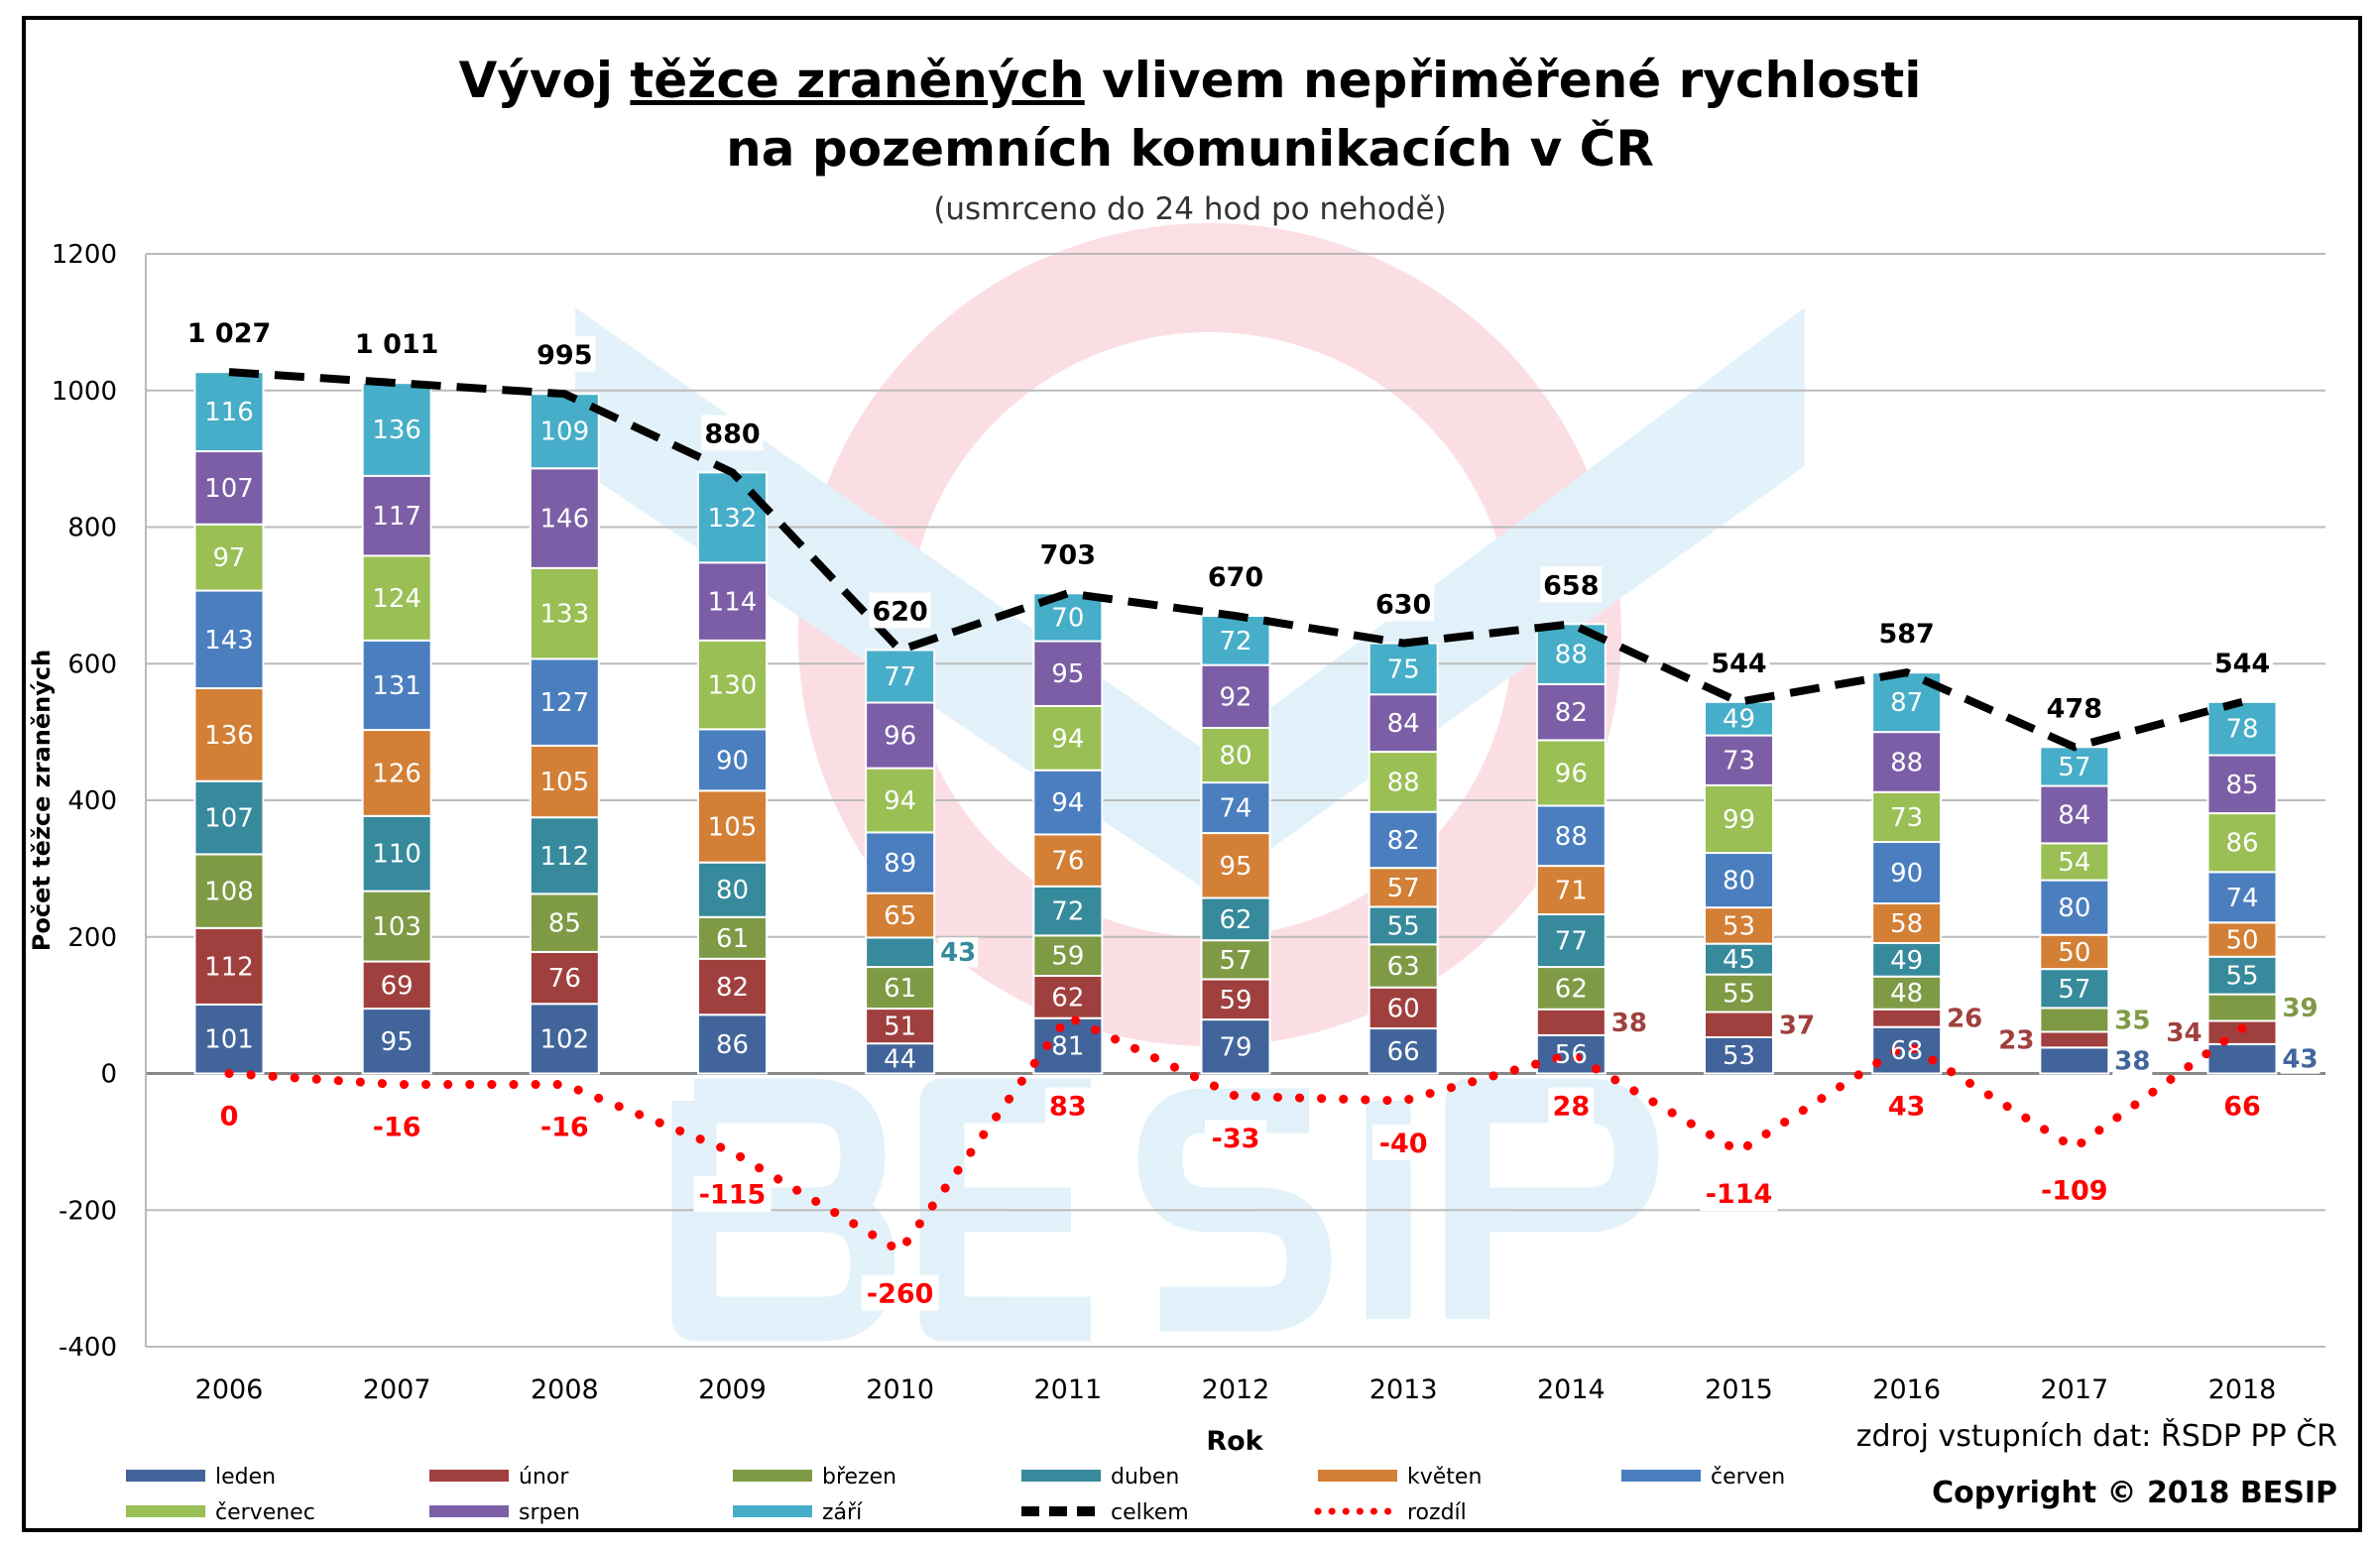 The image size is (2380, 1550). I want to click on segment-label: 132, so click(733, 519).